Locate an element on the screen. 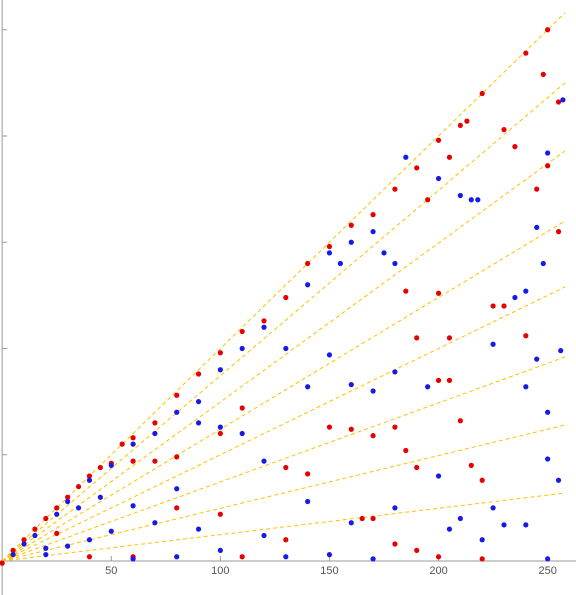 This screenshot has height=595, width=576. x-tick-label: 200 is located at coordinates (438, 571).